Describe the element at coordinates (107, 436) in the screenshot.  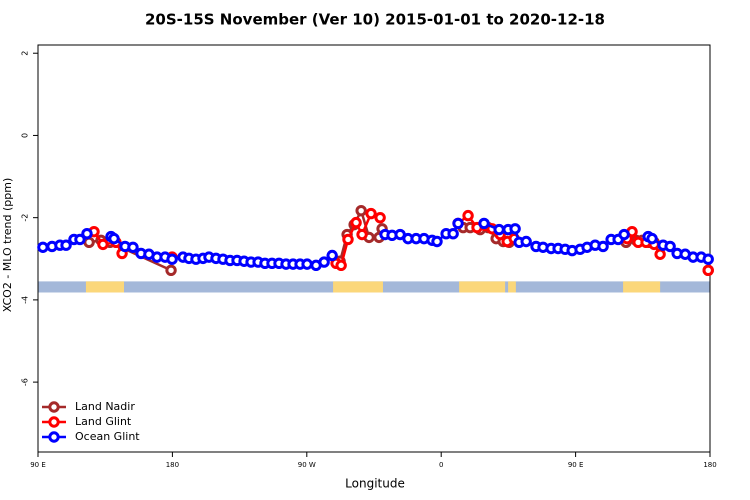
I see `legend-label: Ocean Glint` at that location.